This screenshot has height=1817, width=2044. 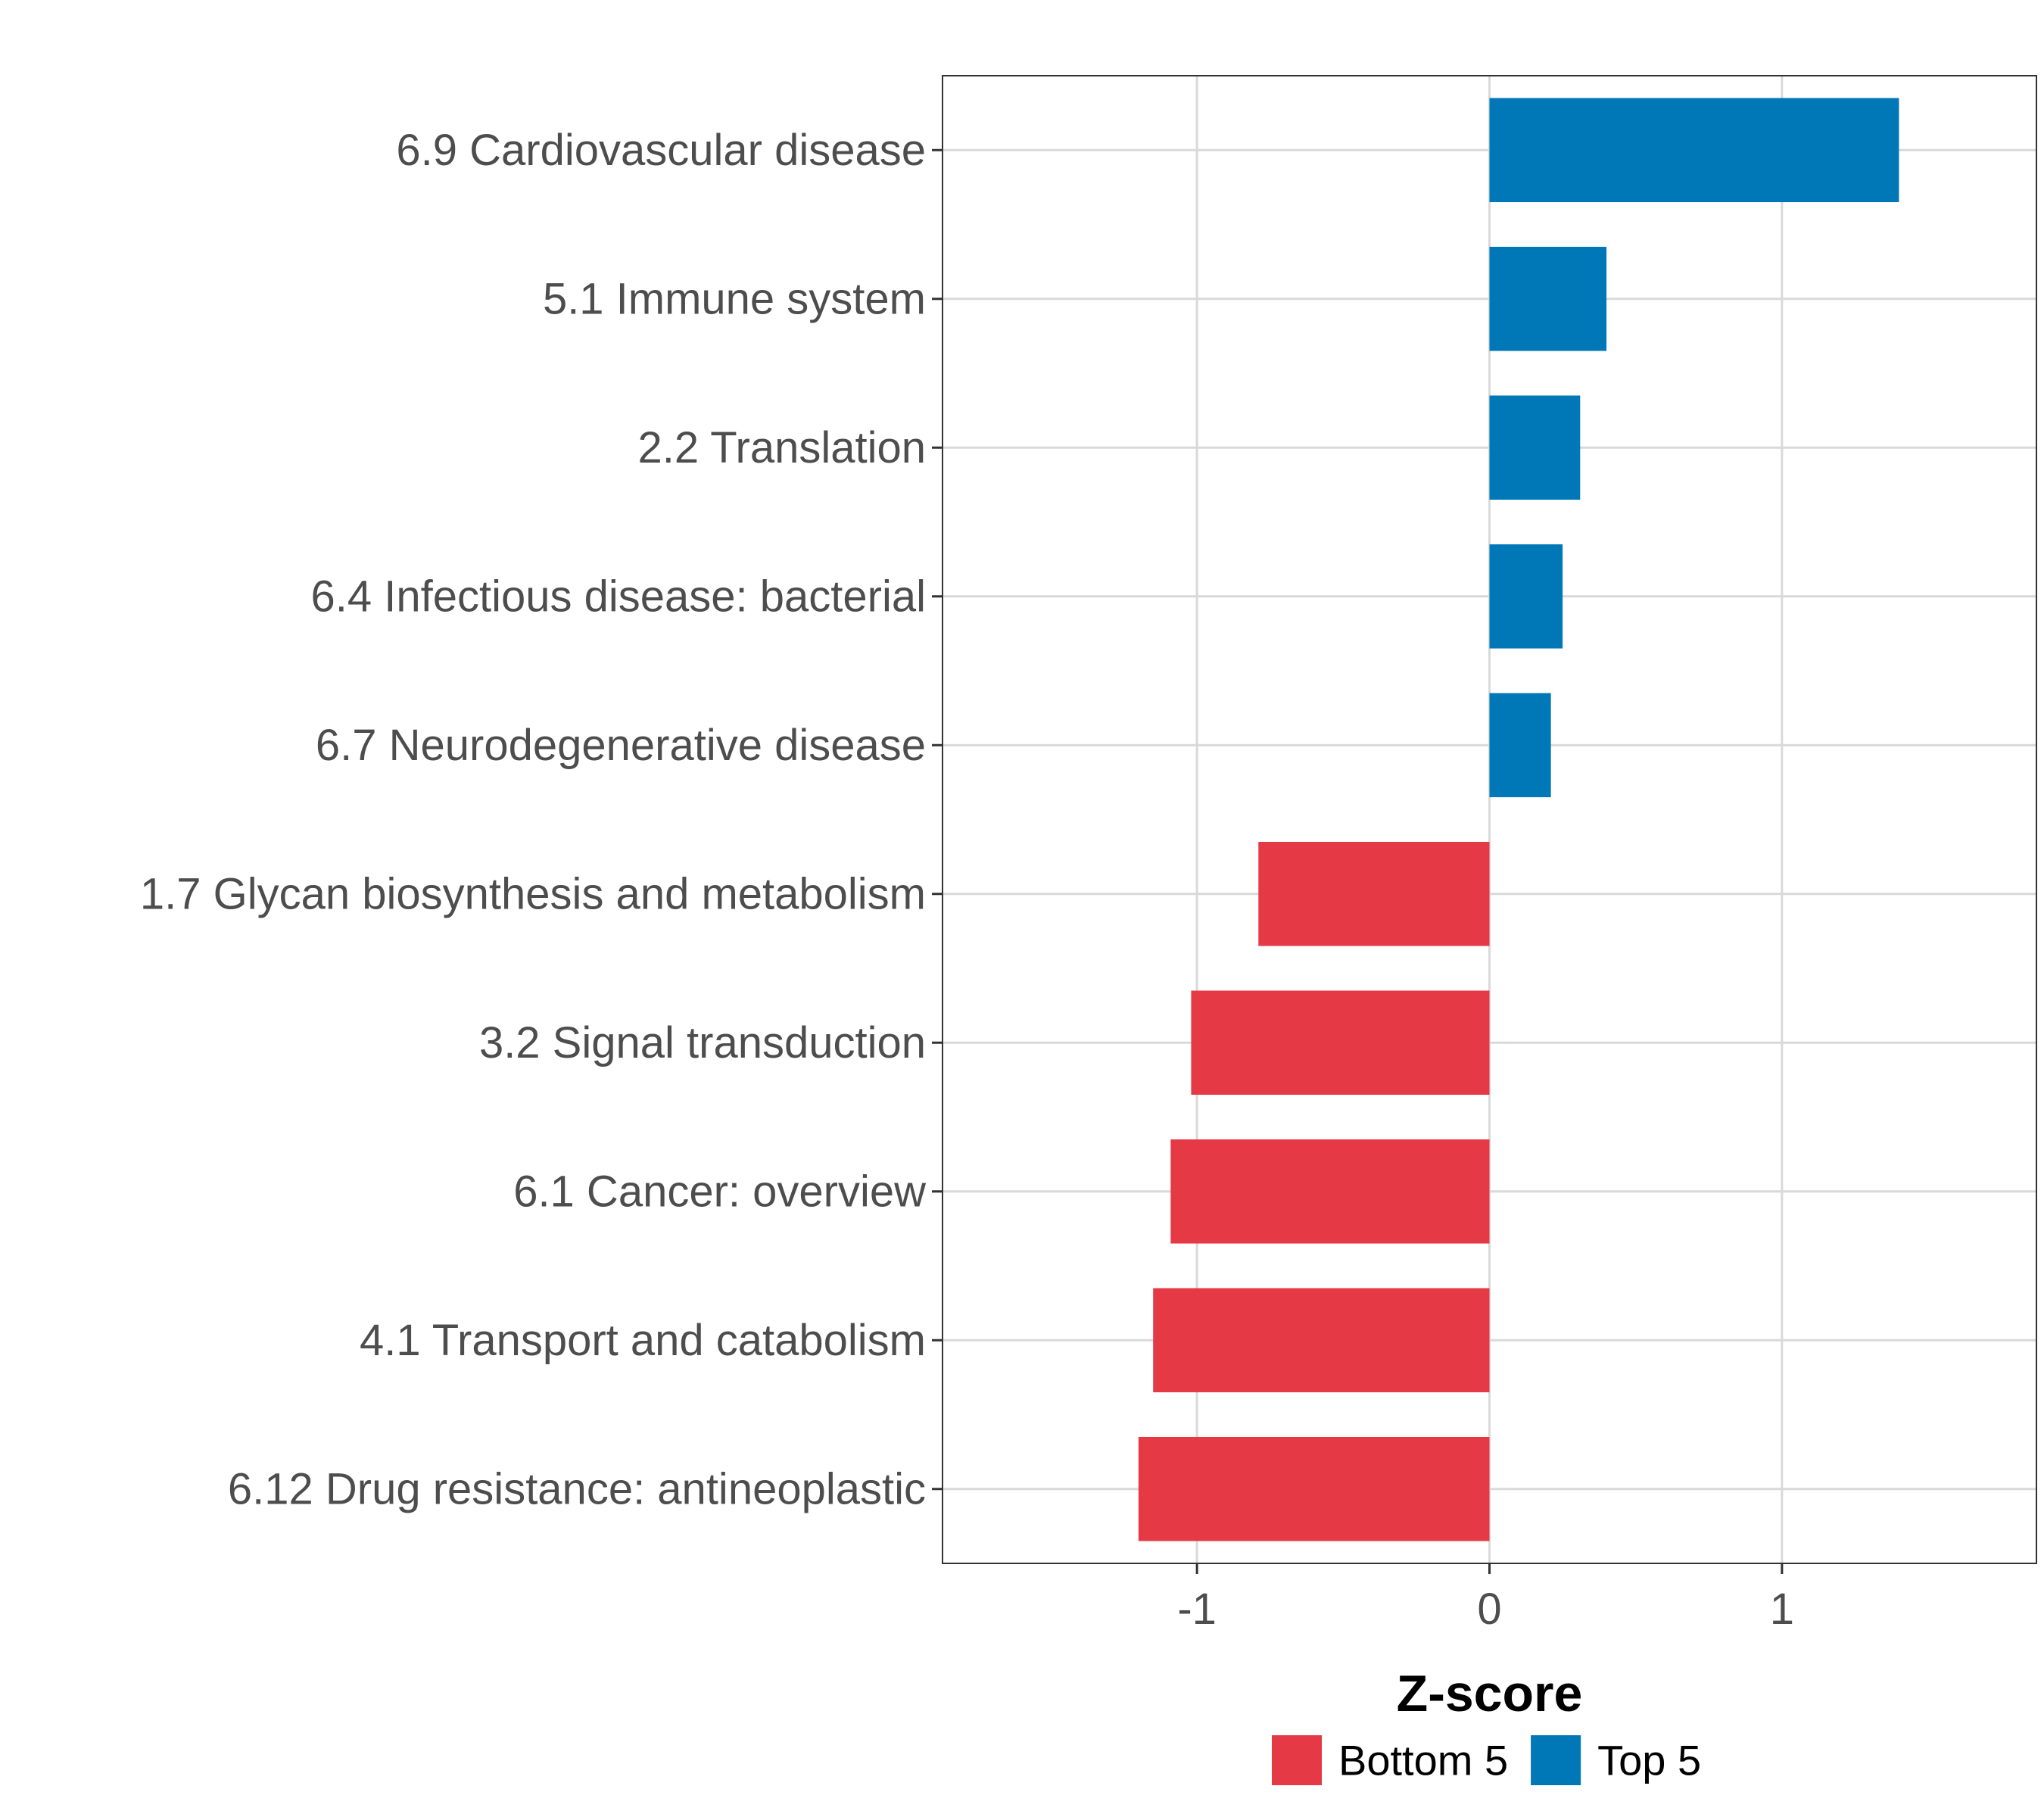 What do you see at coordinates (577, 1488) in the screenshot?
I see `y-category-label: 6.12 Drug resistance: antineoplastic` at bounding box center [577, 1488].